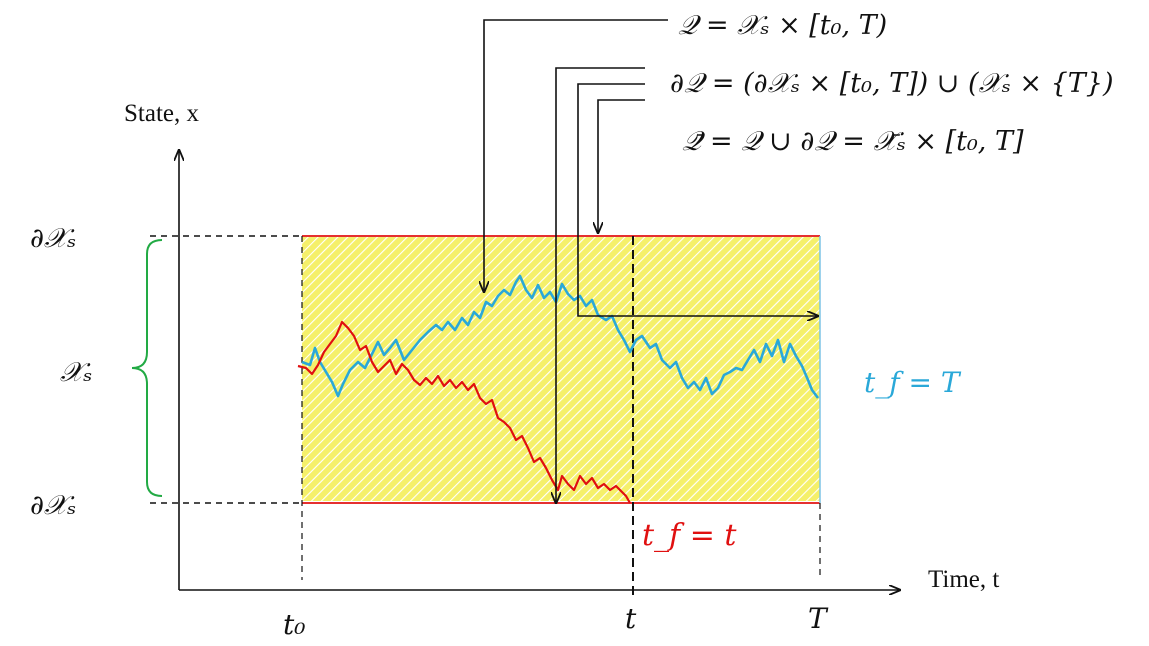  What do you see at coordinates (294, 624) in the screenshot?
I see `tick-label-t0: t₀` at bounding box center [294, 624].